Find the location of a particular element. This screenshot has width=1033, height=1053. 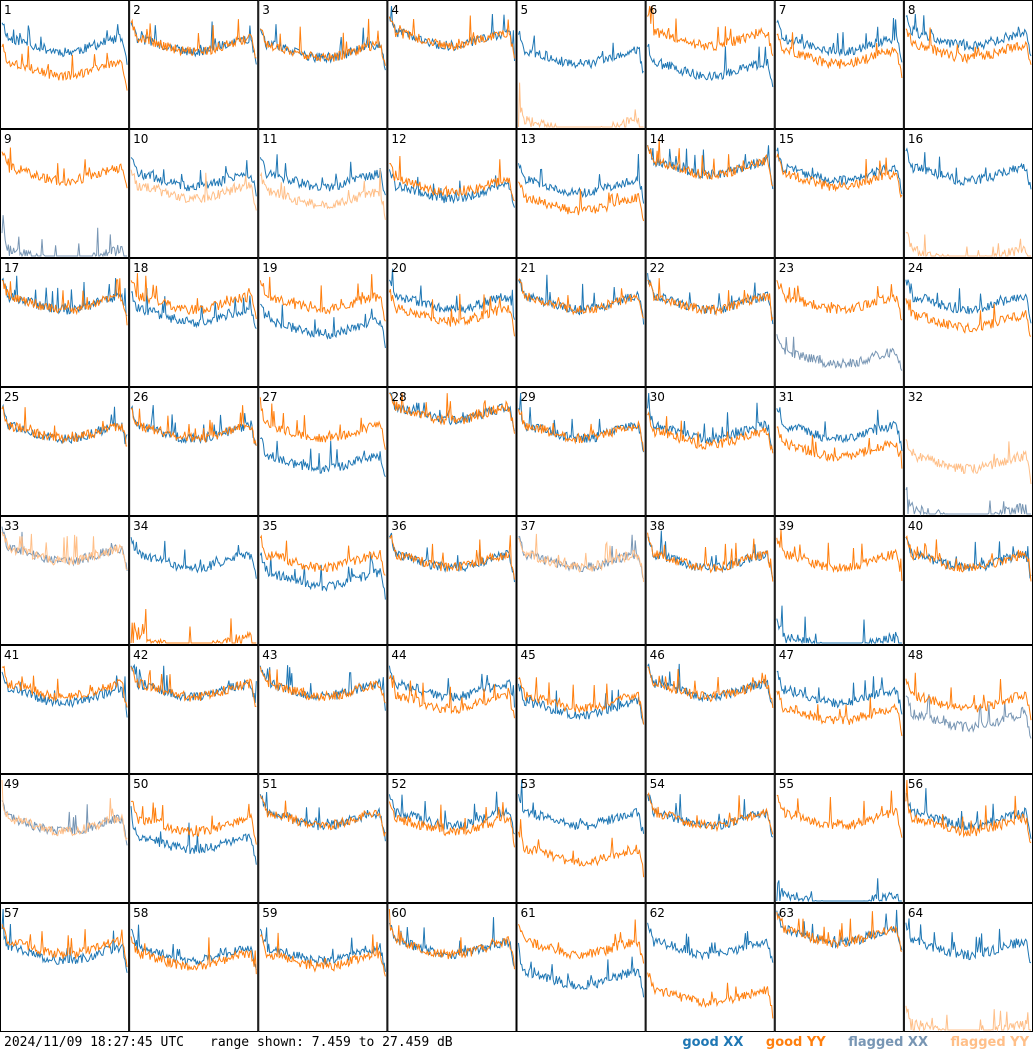

panel-18: 18 is located at coordinates (194, 322).